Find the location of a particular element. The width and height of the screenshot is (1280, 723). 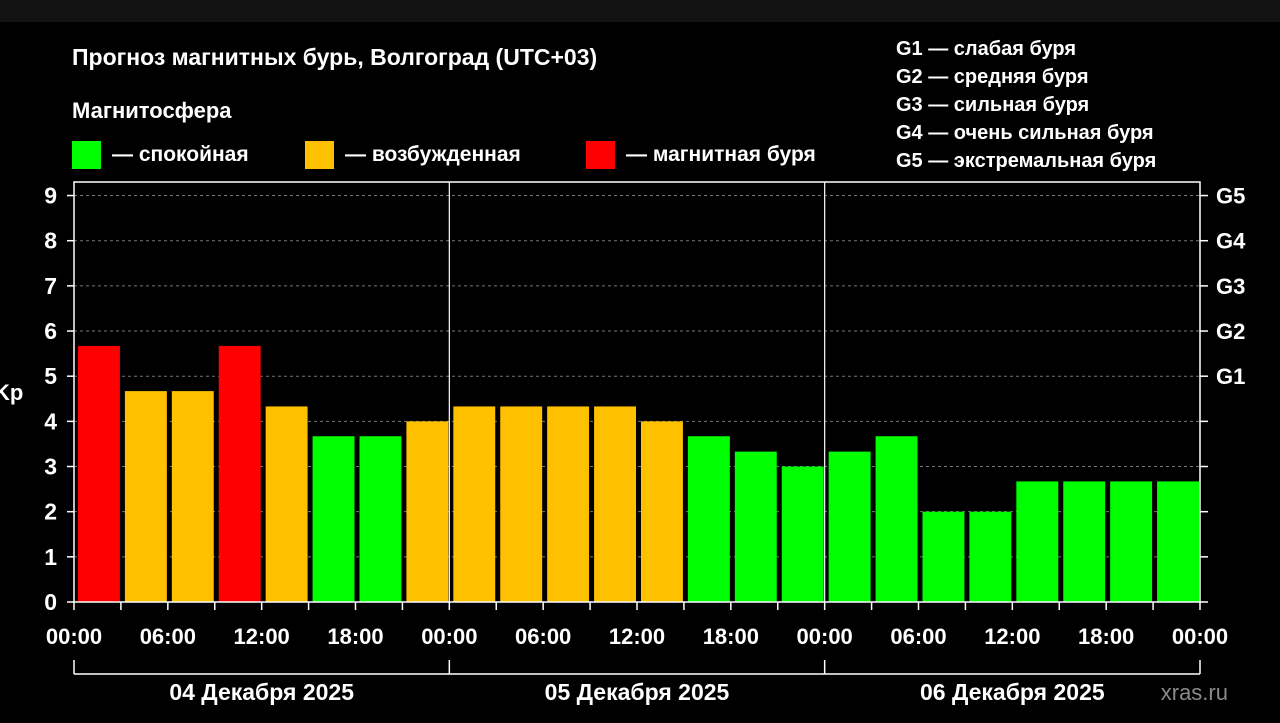

g-scale-tick-label: G1 is located at coordinates (1230, 376).